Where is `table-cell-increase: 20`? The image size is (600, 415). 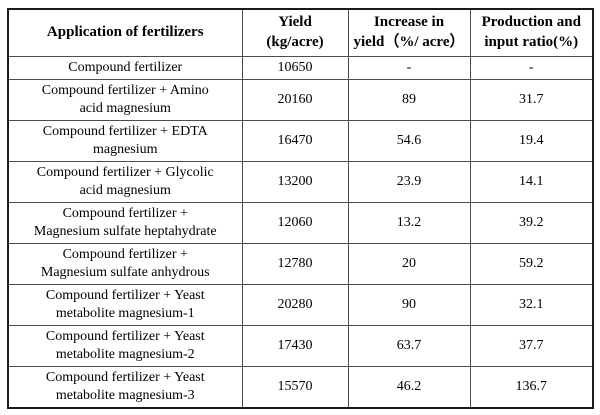
table-cell-increase: 20 is located at coordinates (409, 264).